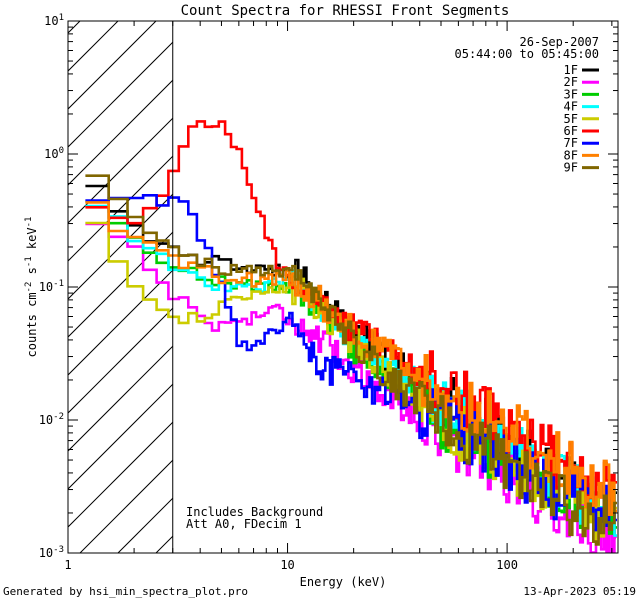 Image resolution: width=640 pixels, height=600 pixels. What do you see at coordinates (287, 565) in the screenshot?
I see `x-tick-label: 10` at bounding box center [287, 565].